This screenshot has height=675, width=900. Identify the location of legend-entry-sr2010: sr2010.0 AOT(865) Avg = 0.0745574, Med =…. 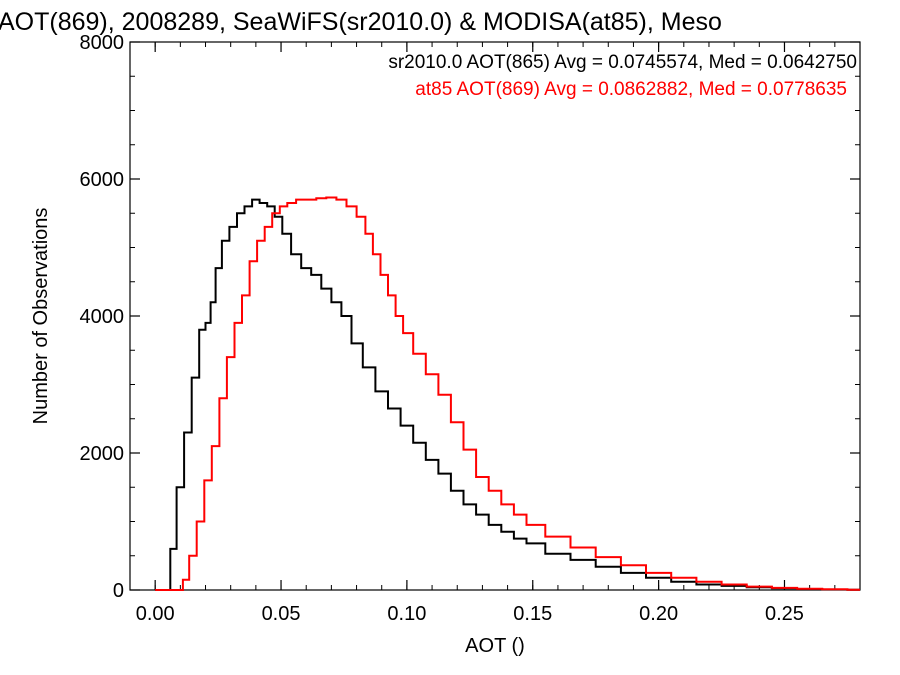
(622, 62).